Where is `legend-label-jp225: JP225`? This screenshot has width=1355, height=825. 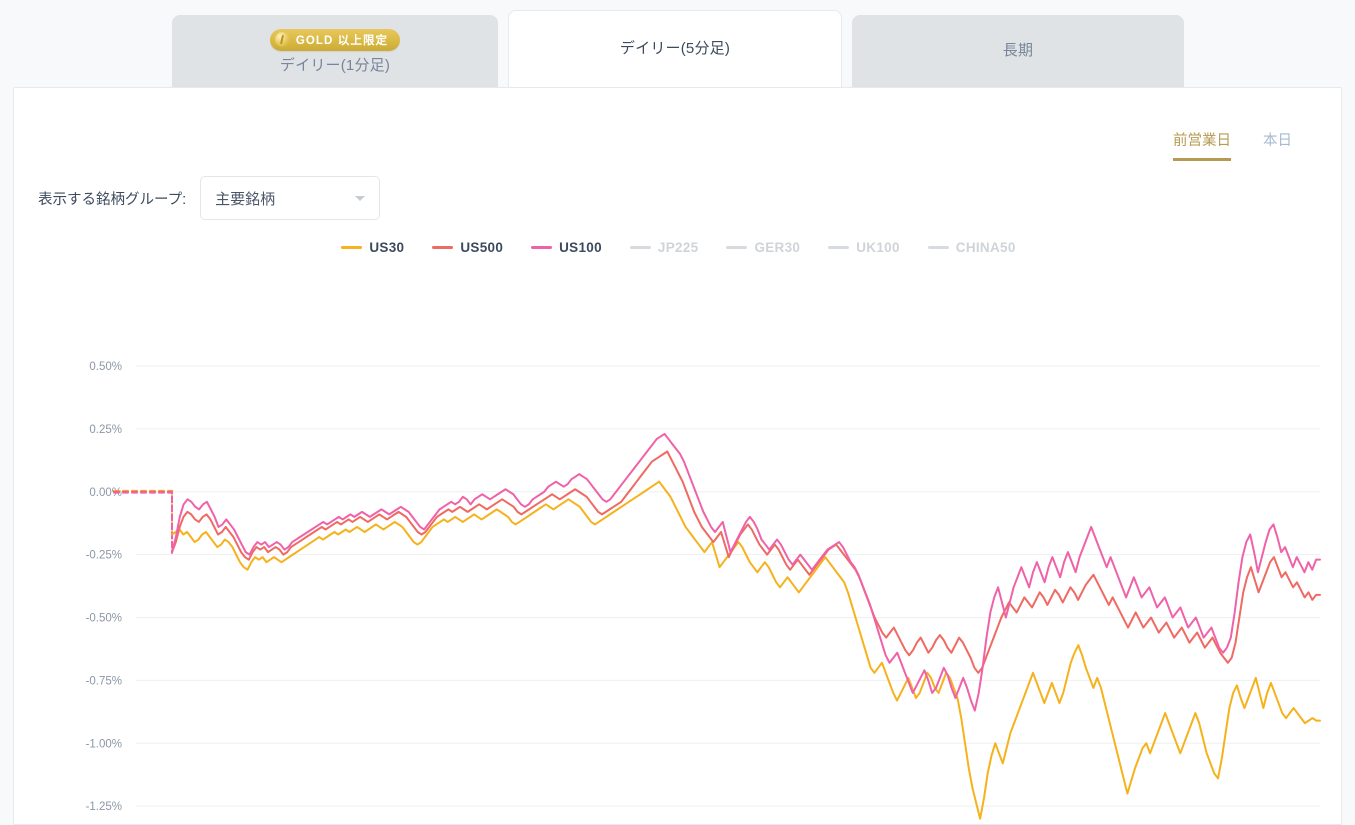 legend-label-jp225: JP225 is located at coordinates (678, 247).